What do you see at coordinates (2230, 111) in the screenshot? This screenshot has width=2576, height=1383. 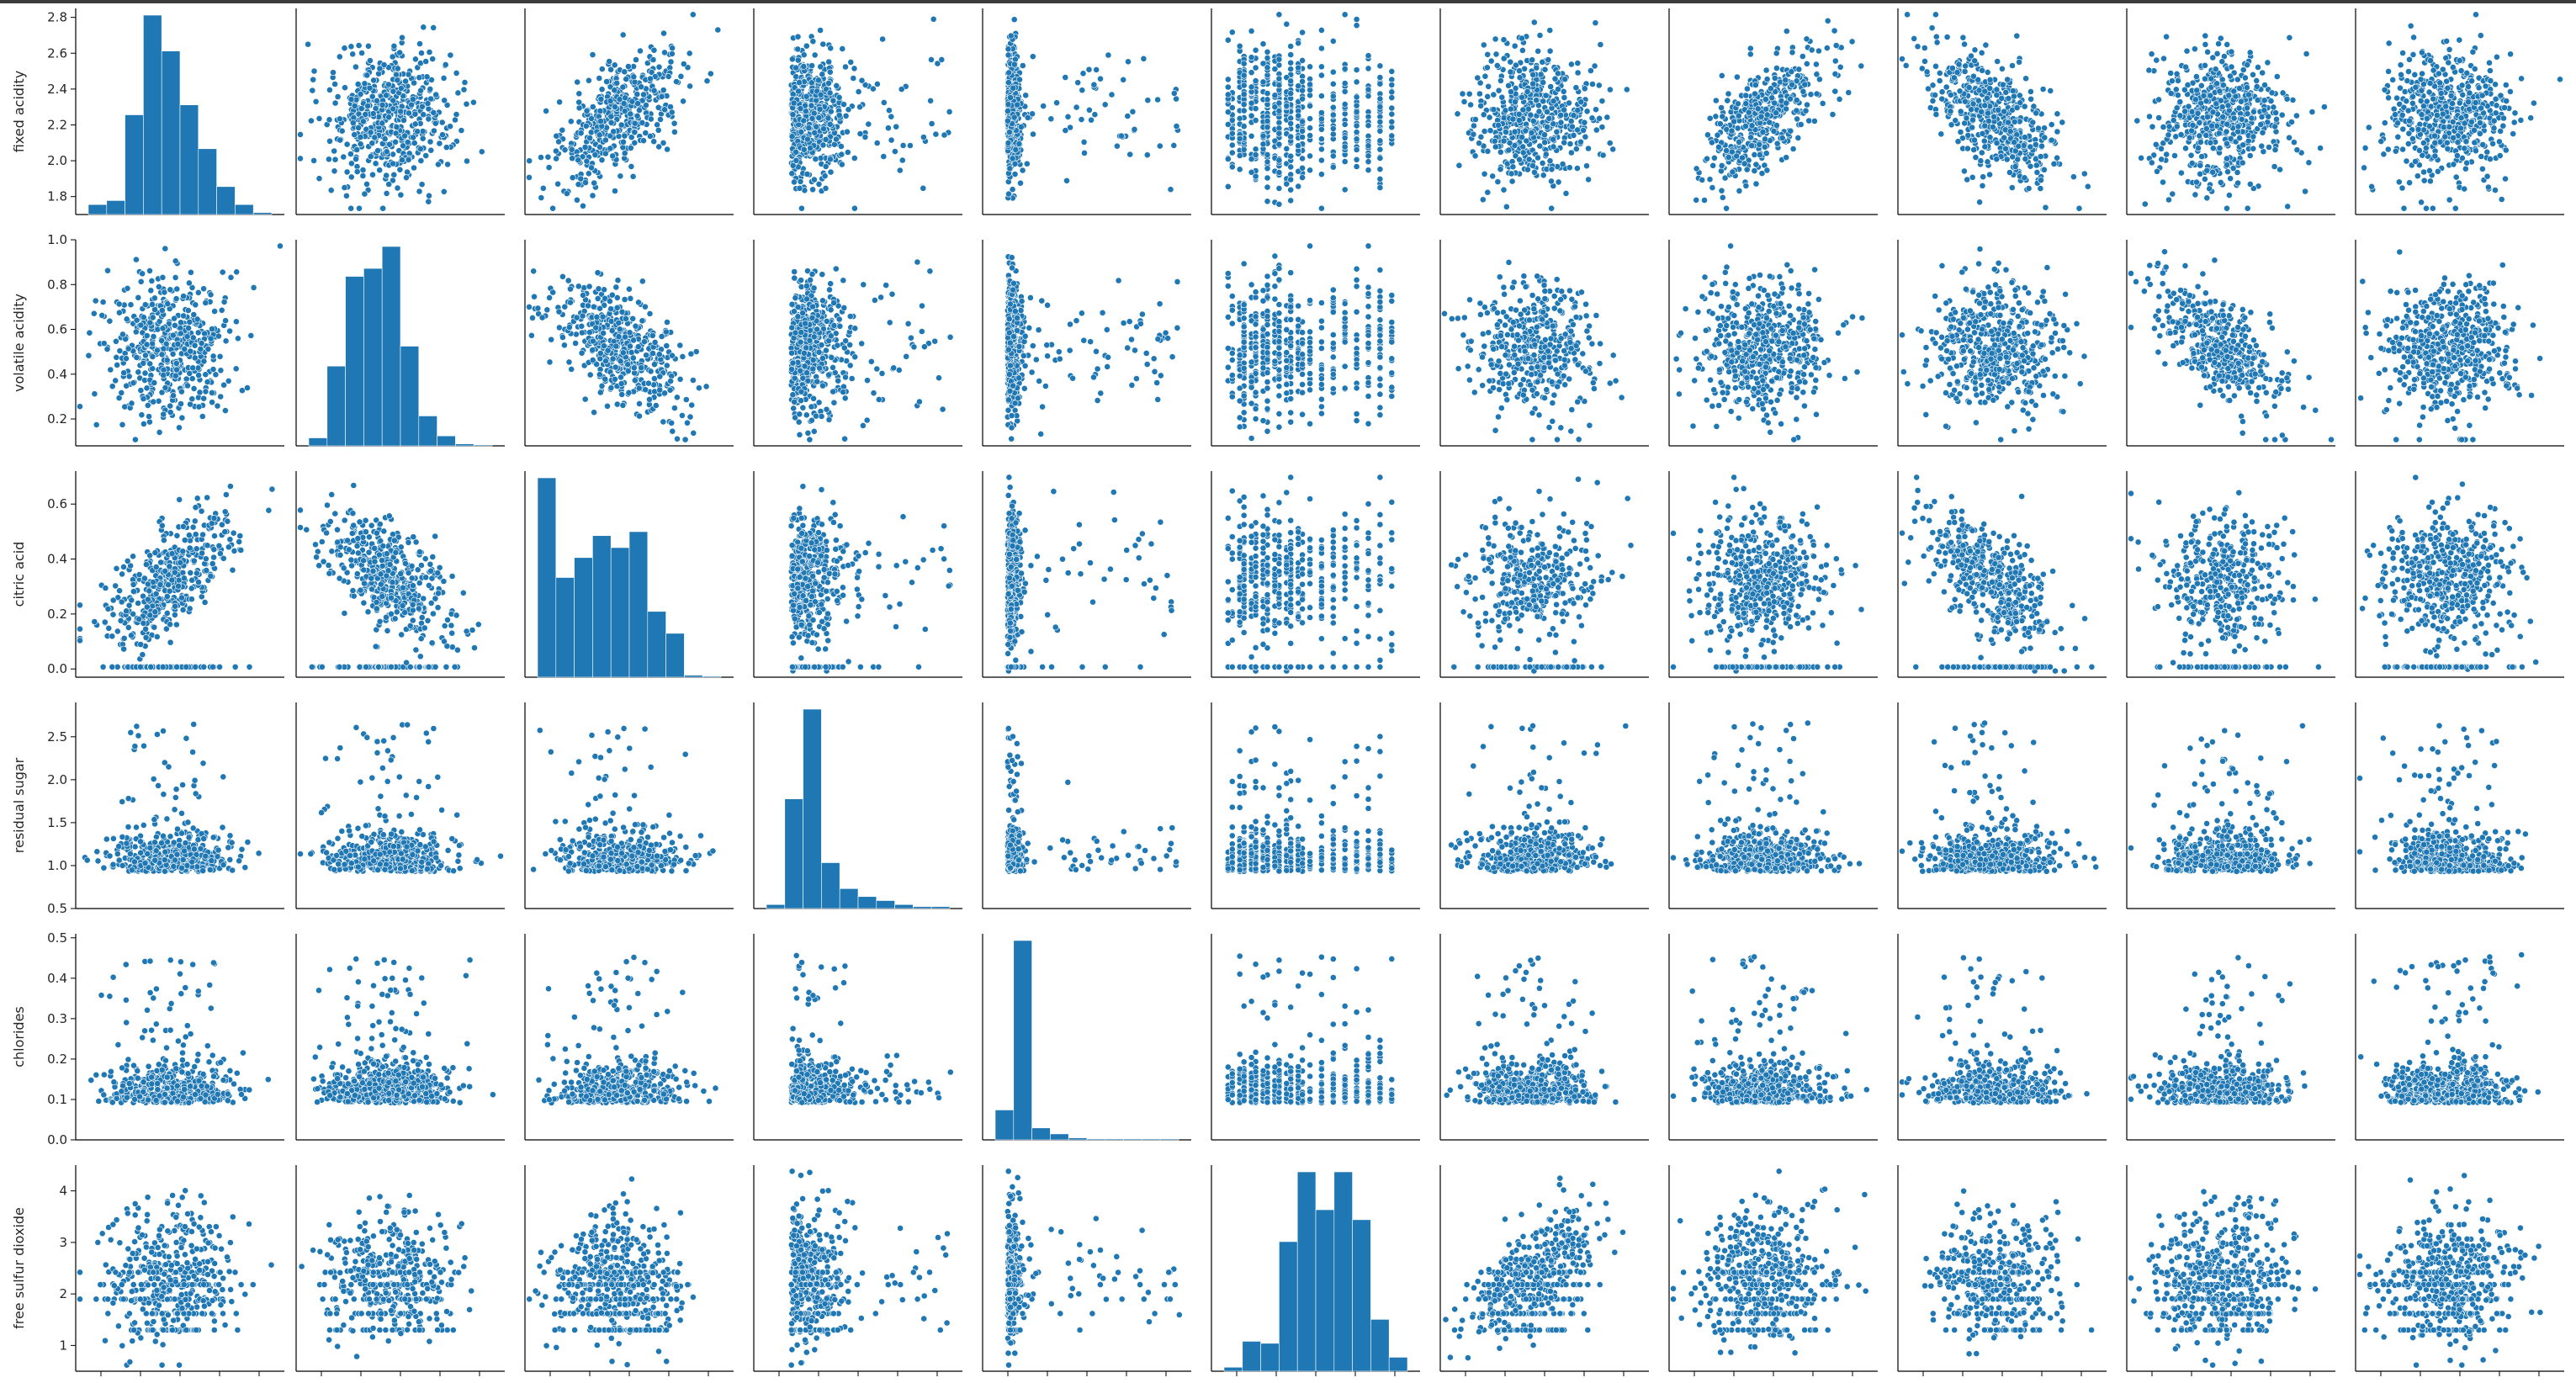 I see `panel-r0-c9` at bounding box center [2230, 111].